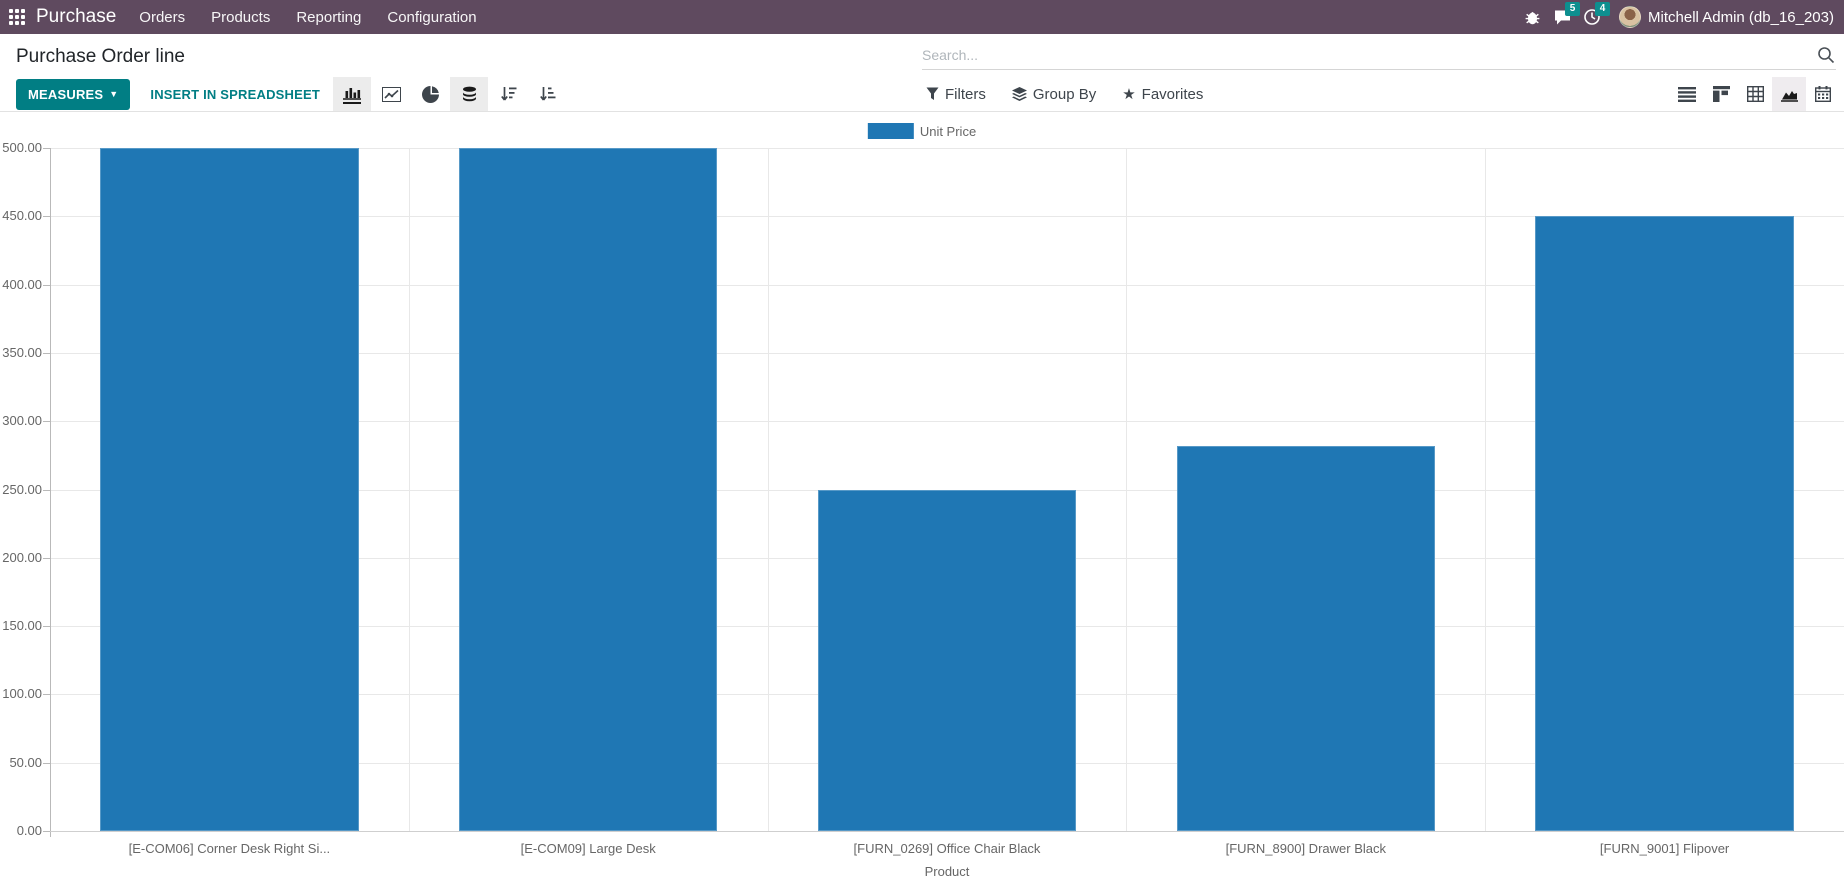 This screenshot has height=883, width=1844. What do you see at coordinates (241, 17) in the screenshot?
I see `menu-products: Products` at bounding box center [241, 17].